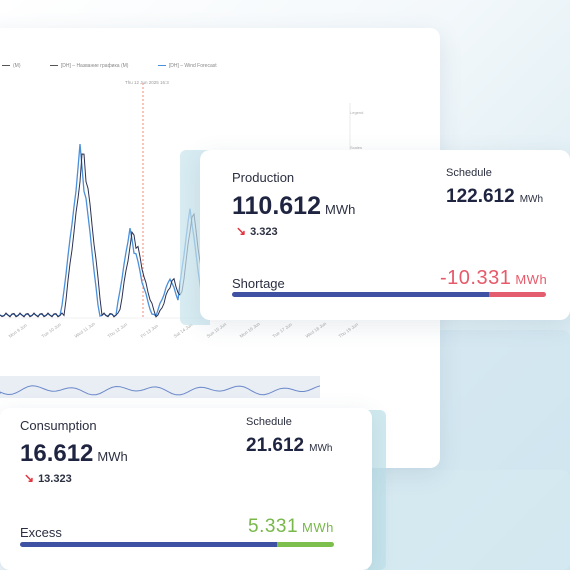 The image size is (570, 570). I want to click on consumption-delta: ↘ 13.323, so click(48, 478).